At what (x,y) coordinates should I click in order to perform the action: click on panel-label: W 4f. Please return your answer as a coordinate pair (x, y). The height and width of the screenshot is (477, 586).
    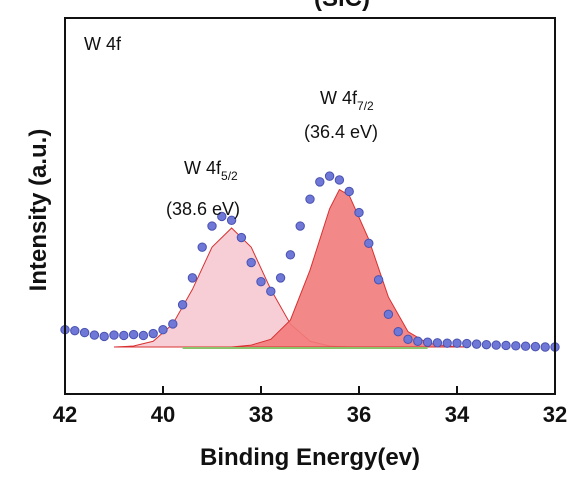
    Looking at the image, I should click on (103, 44).